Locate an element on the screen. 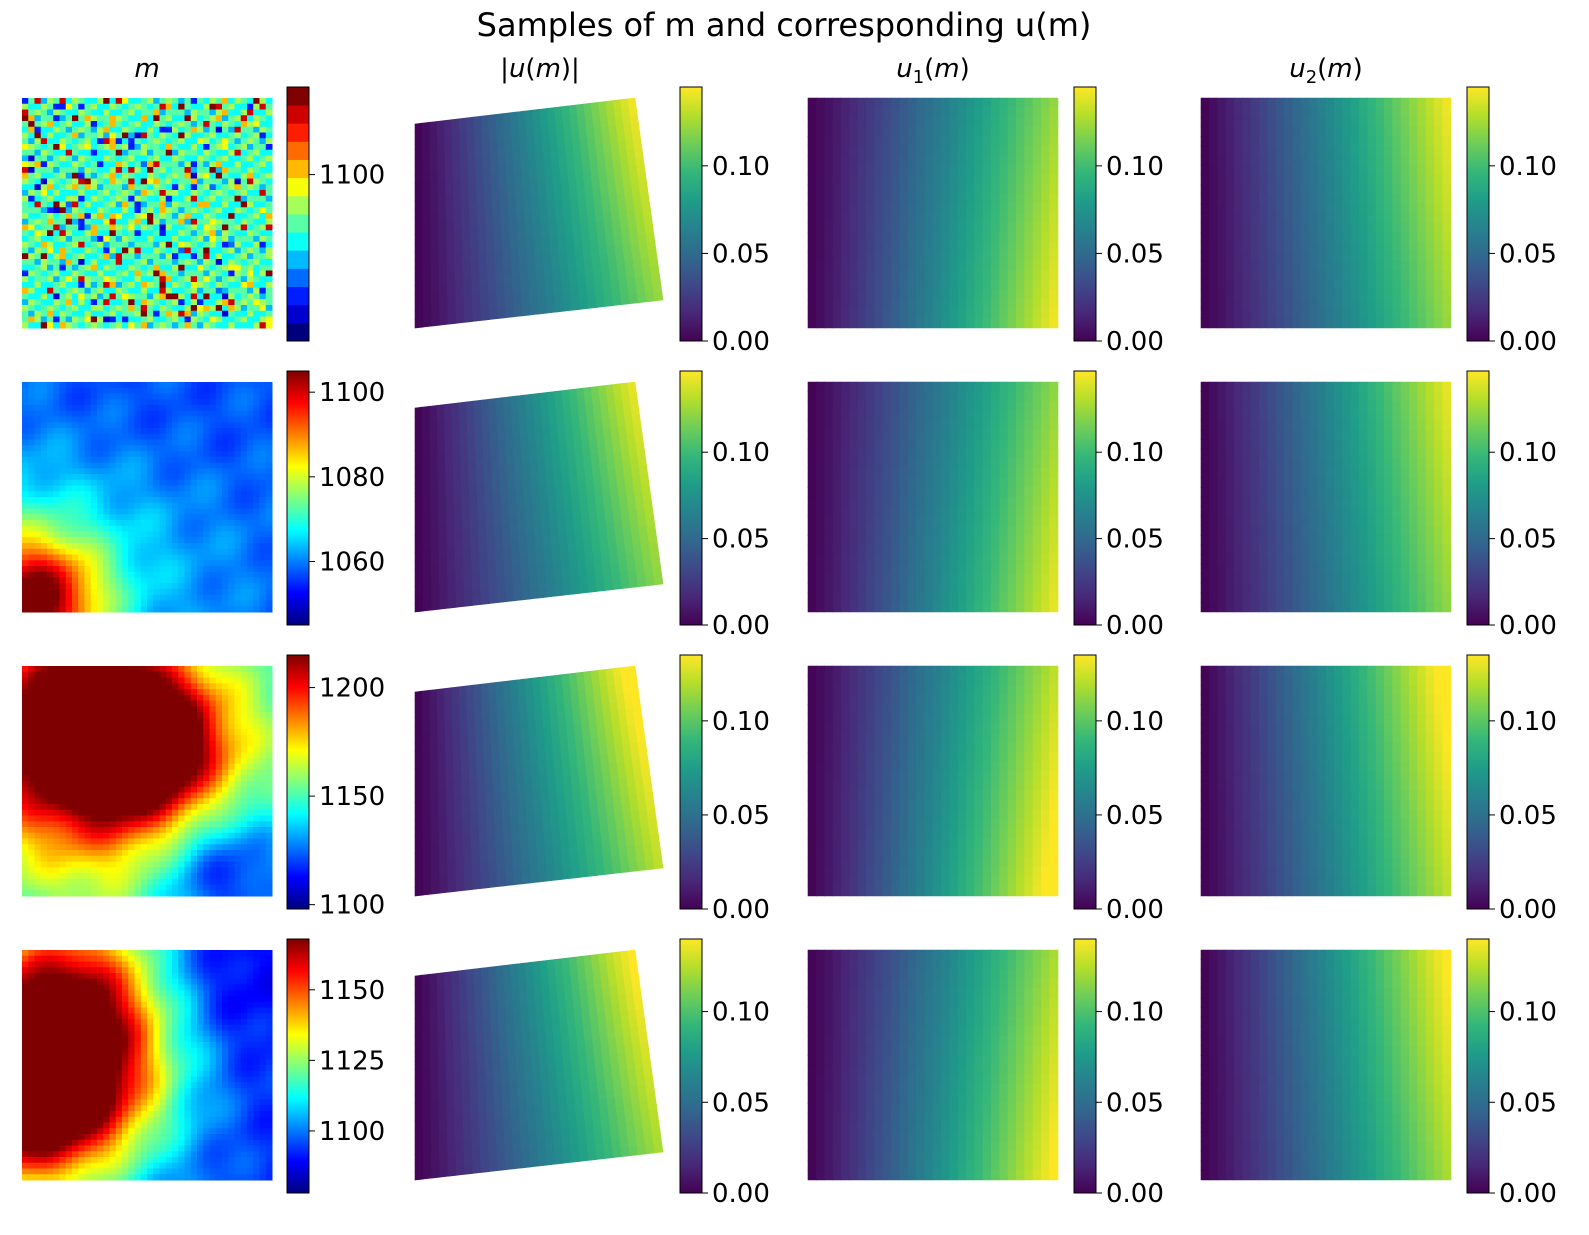 The height and width of the screenshot is (1235, 1589). colorbar-segment is located at coordinates (298, 314).